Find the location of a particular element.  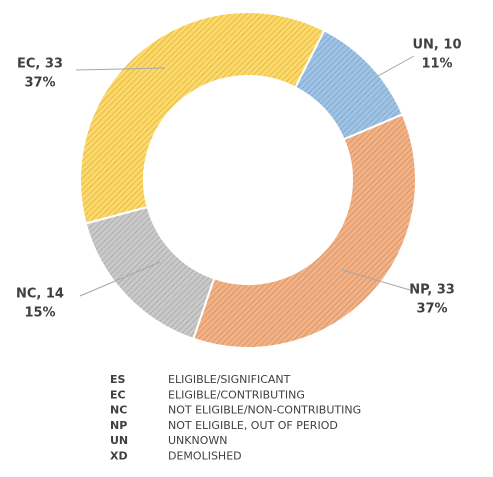

percent-label: 15% is located at coordinates (39, 313).